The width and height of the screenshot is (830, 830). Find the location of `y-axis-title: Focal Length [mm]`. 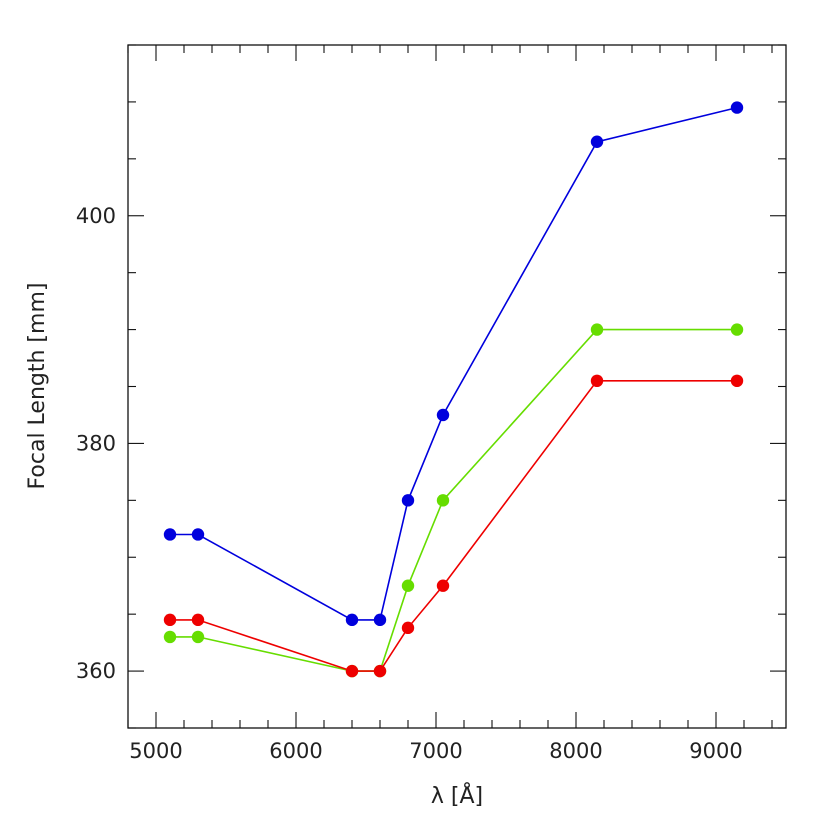

y-axis-title: Focal Length [mm] is located at coordinates (37, 386).